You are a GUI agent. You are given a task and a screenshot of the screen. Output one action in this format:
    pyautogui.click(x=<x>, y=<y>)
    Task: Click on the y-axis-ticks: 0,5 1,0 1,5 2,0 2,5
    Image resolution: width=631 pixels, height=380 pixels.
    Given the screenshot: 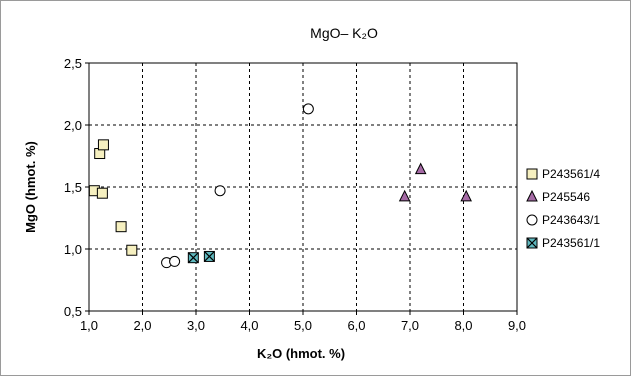 What is the action you would take?
    pyautogui.click(x=76, y=187)
    